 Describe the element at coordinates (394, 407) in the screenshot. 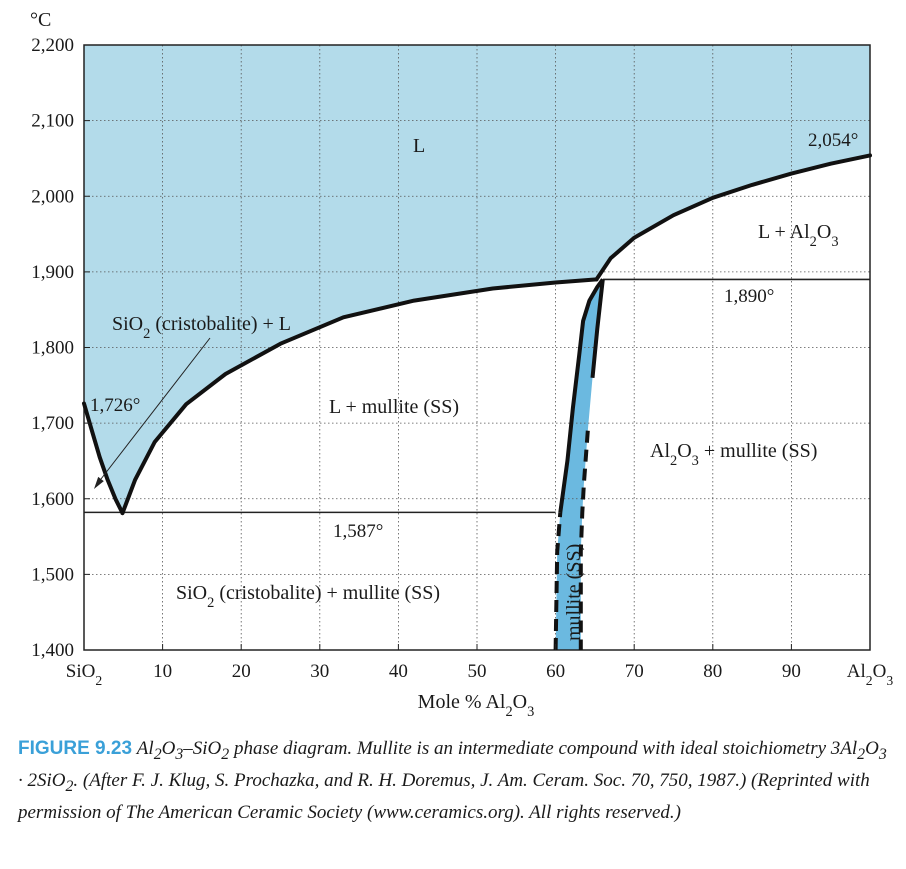

I see `liquid-mullite-region-label: L + mullite (SS)` at that location.